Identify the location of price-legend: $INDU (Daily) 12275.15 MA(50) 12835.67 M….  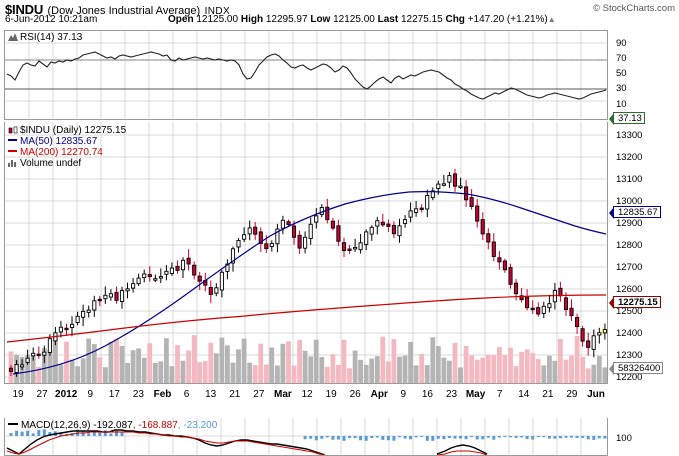
(67, 147).